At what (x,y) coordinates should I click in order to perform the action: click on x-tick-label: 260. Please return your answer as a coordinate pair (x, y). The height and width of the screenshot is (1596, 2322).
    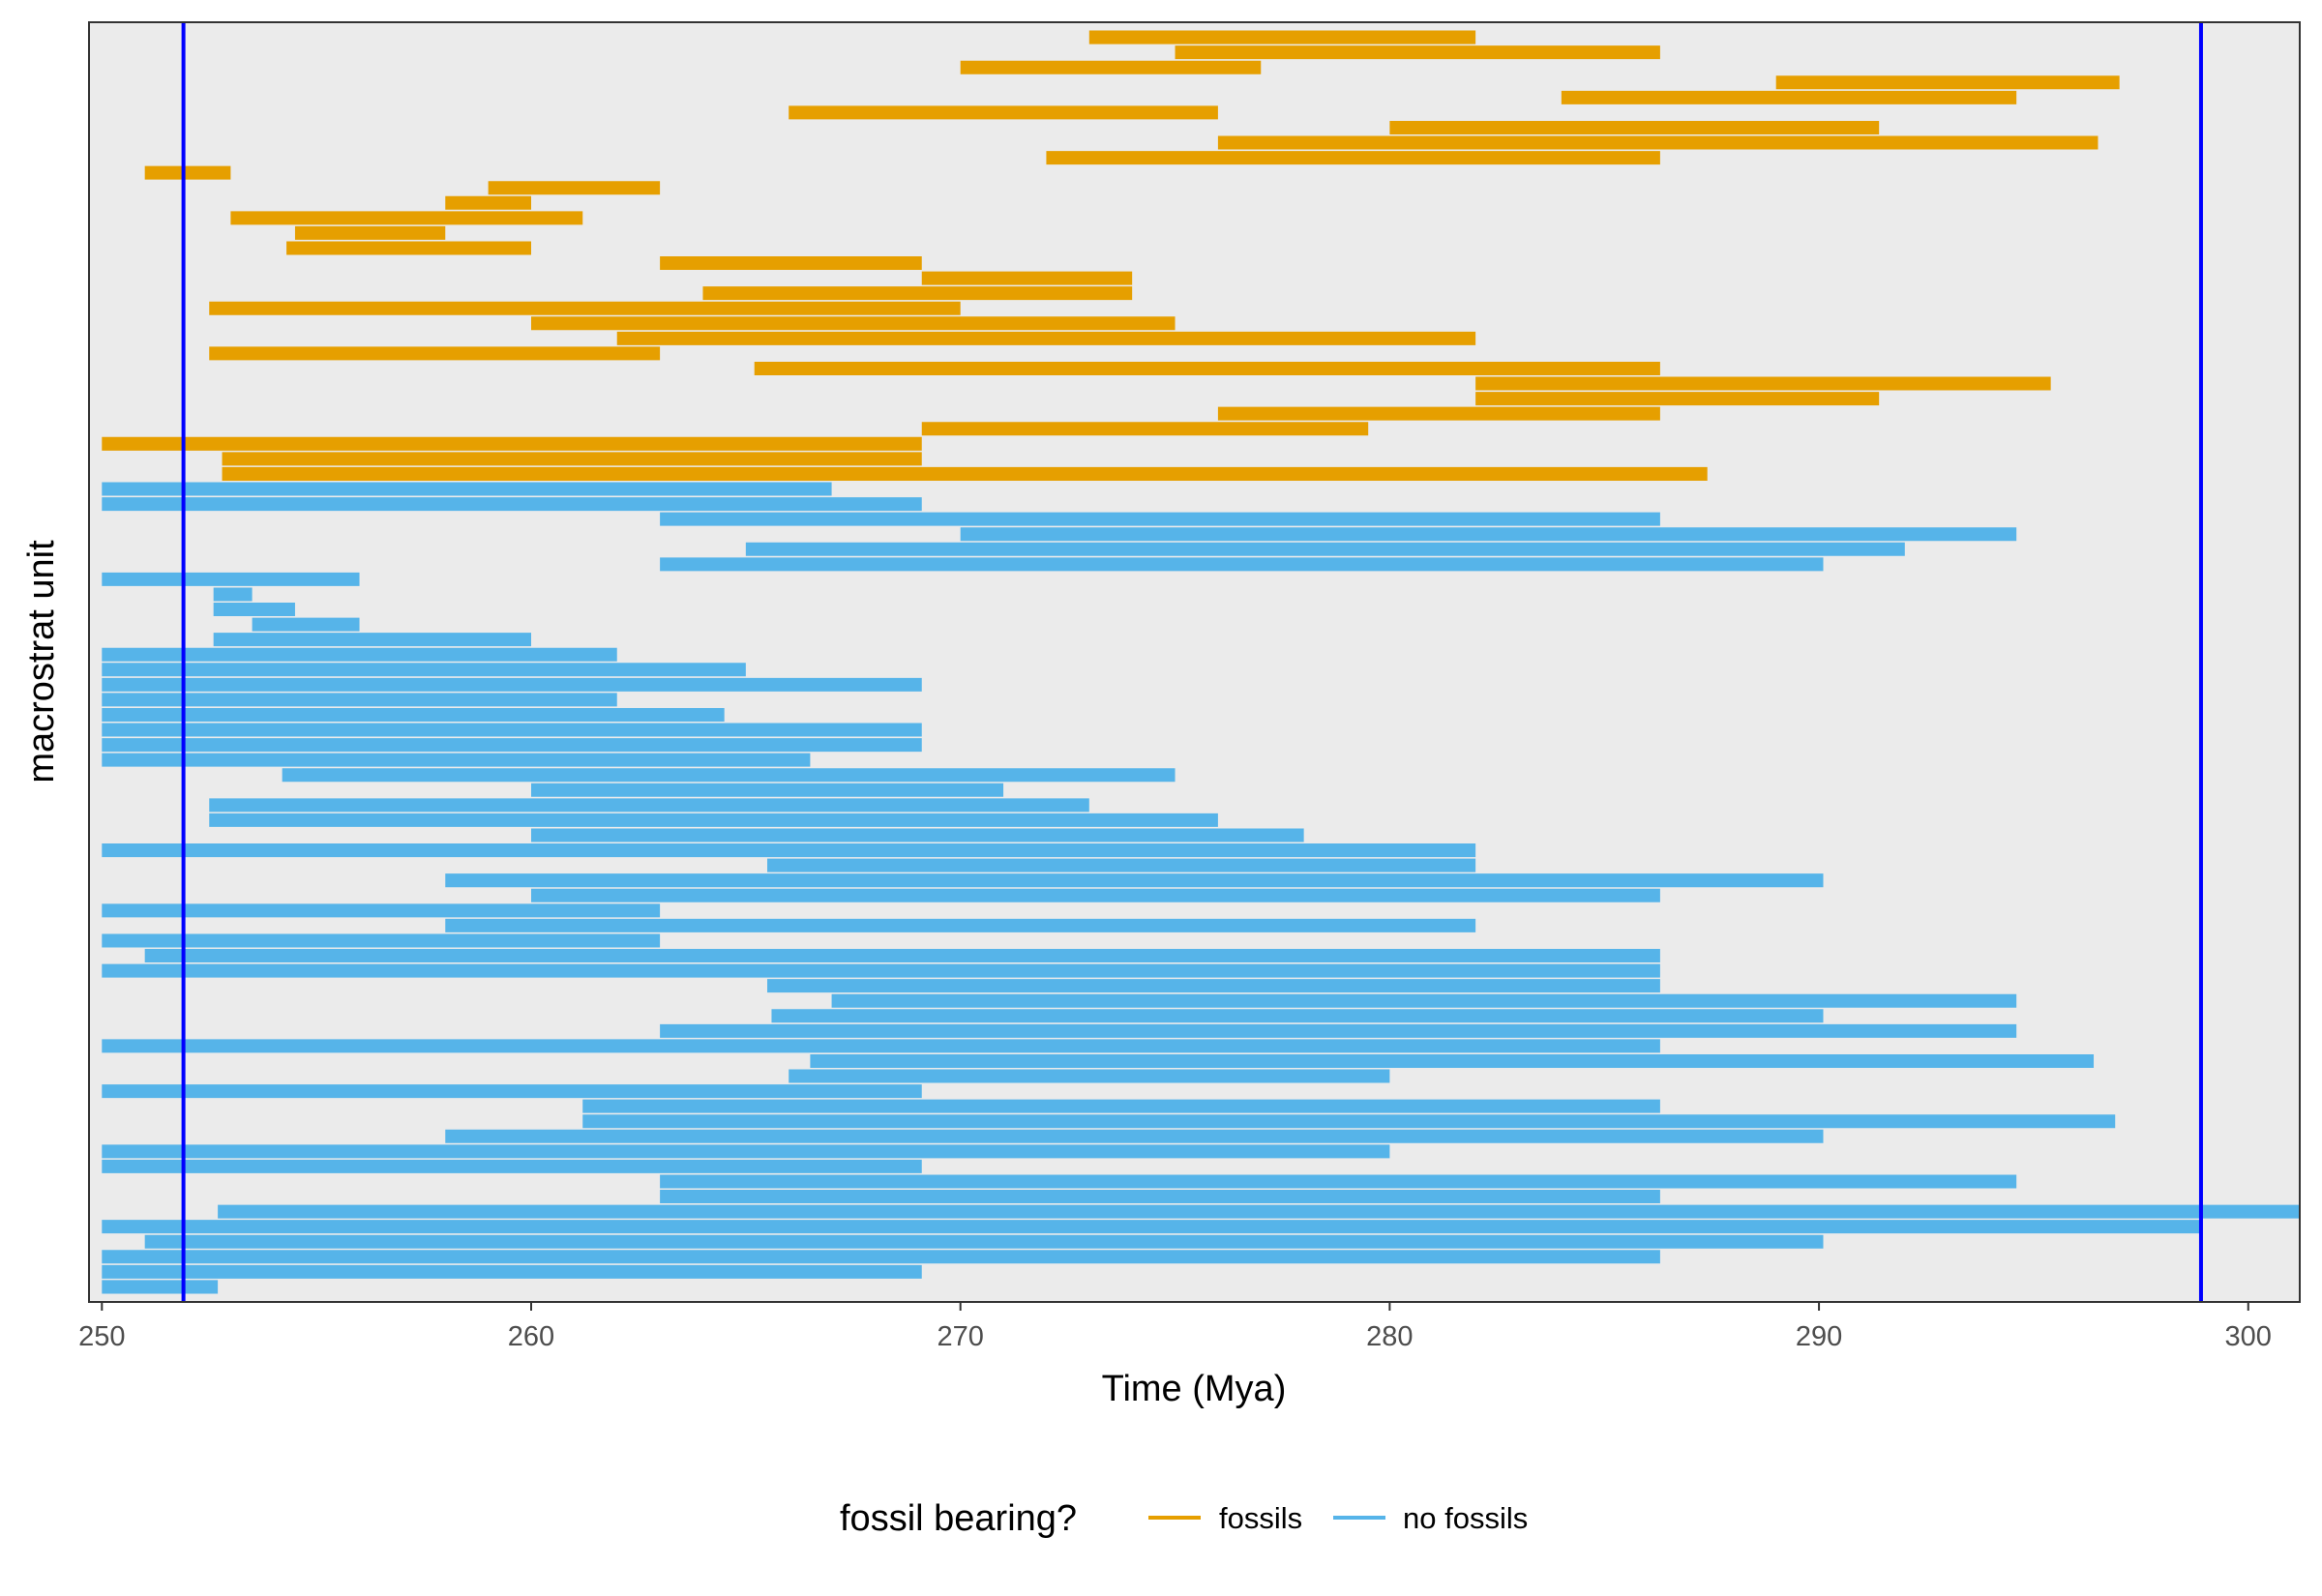
    Looking at the image, I should click on (531, 1336).